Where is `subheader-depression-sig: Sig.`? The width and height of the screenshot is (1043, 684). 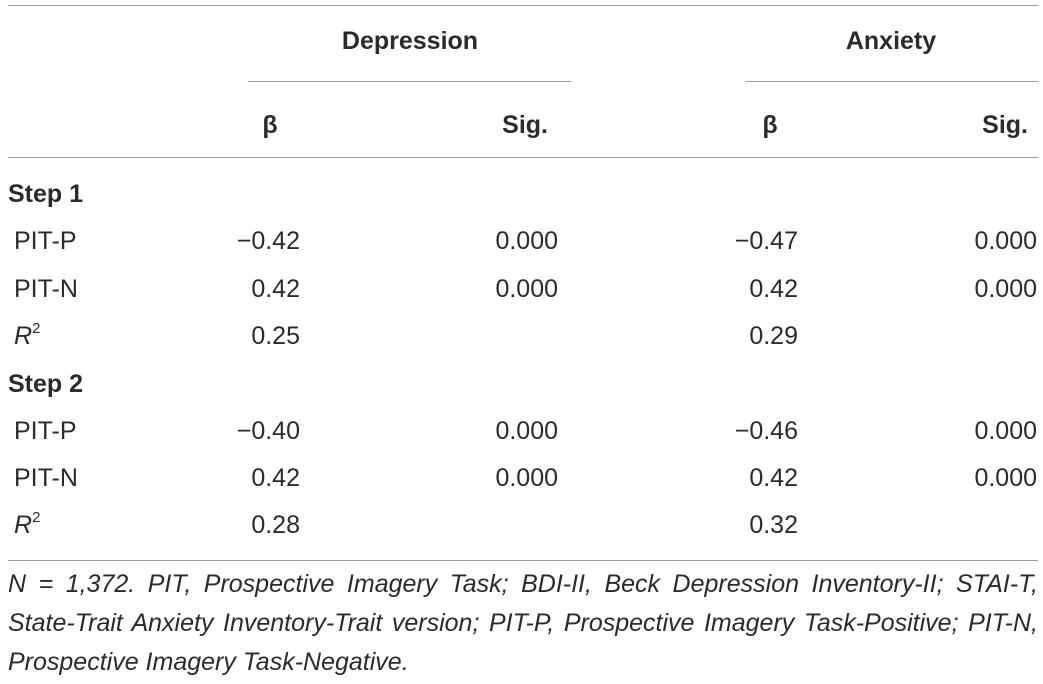
subheader-depression-sig: Sig. is located at coordinates (525, 125).